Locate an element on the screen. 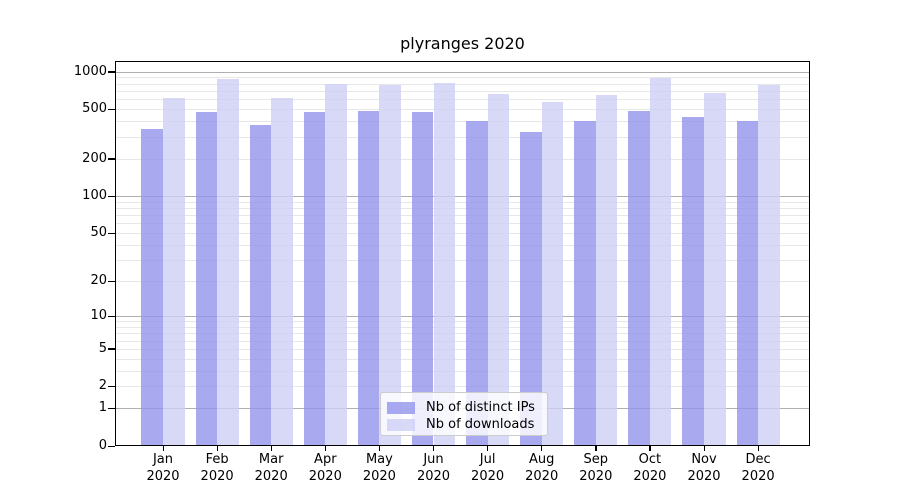 The width and height of the screenshot is (900, 500). x-tick-month: Apr is located at coordinates (325, 459).